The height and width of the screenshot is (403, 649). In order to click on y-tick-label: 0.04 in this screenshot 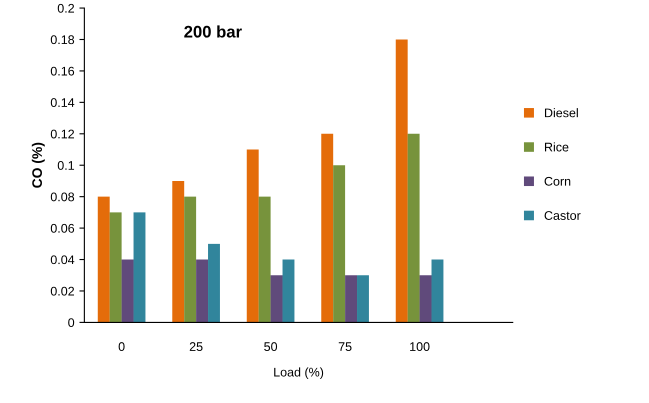, I will do `click(62, 259)`.